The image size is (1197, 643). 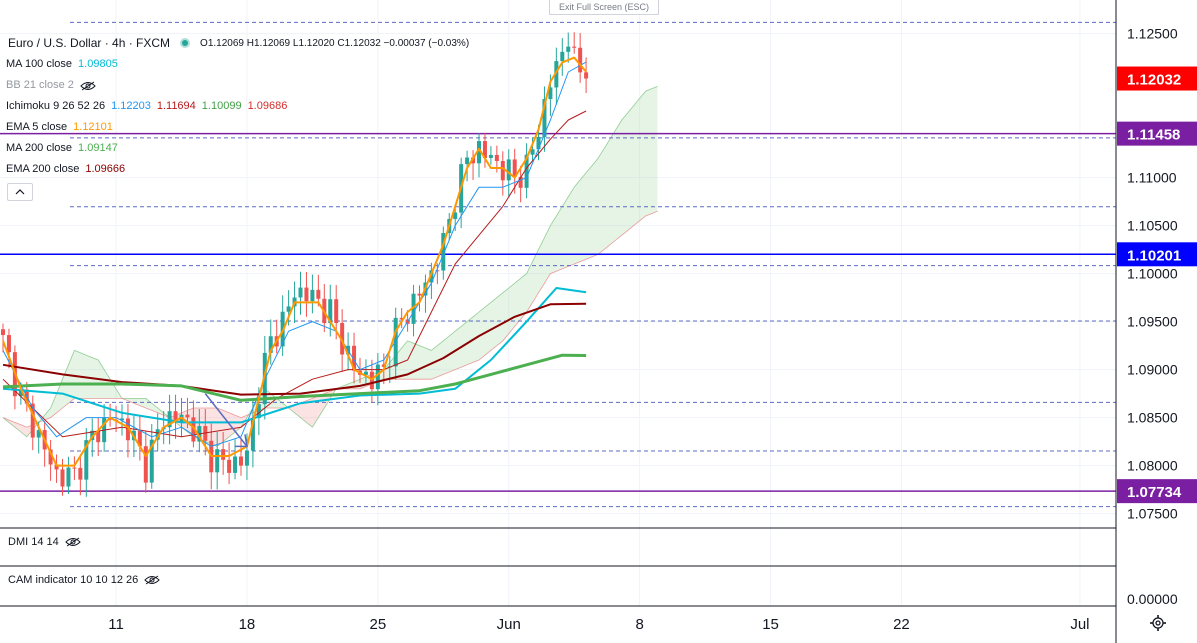 I want to click on dmi-pane-label: DMI 14 14, so click(x=44, y=542).